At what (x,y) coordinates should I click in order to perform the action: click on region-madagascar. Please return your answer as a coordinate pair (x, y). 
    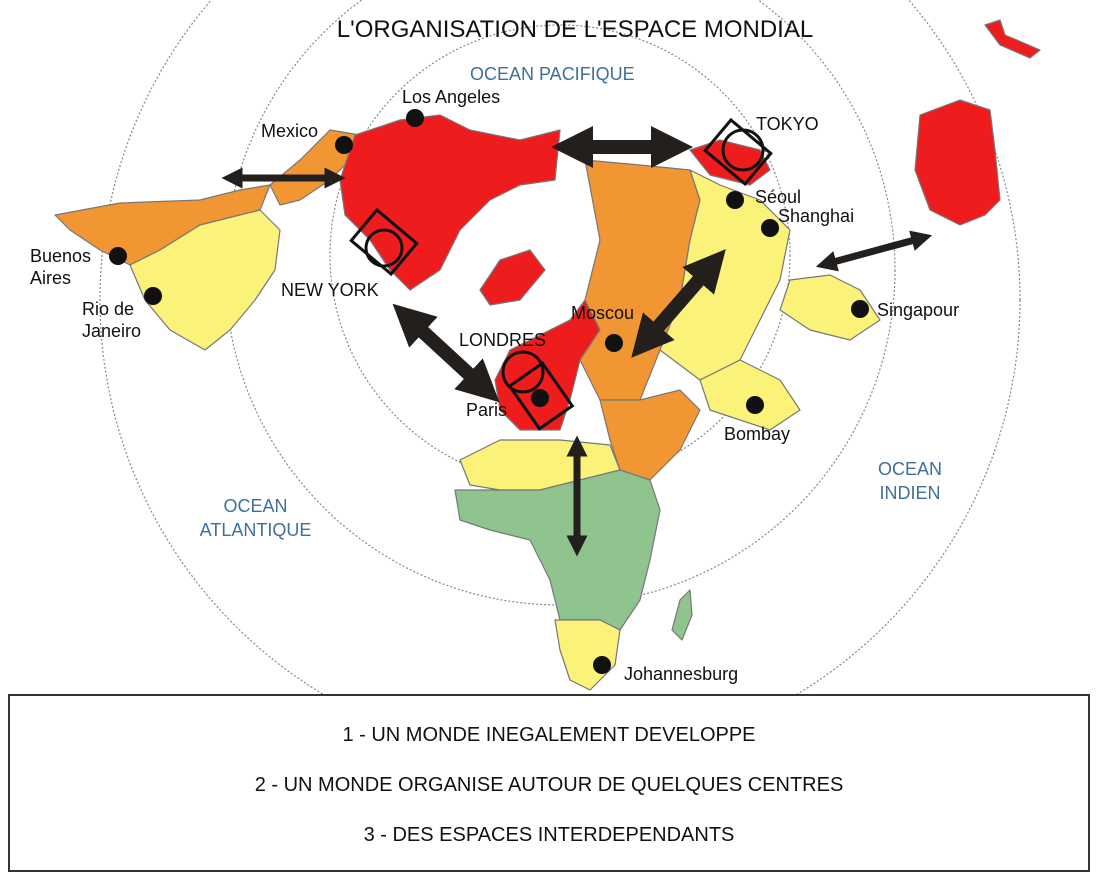
    Looking at the image, I should click on (682, 615).